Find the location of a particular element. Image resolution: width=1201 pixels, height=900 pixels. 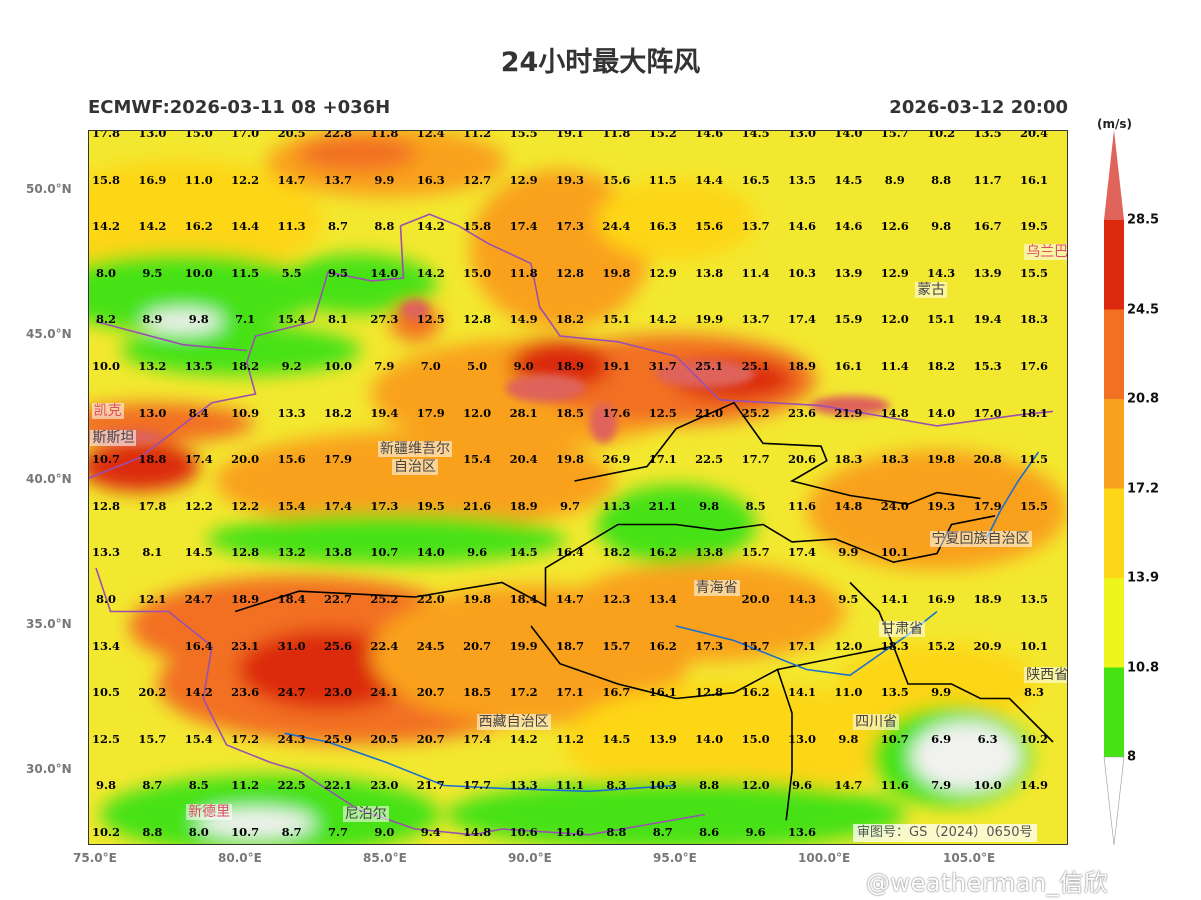

gust-value: 18.4 is located at coordinates (523, 599).